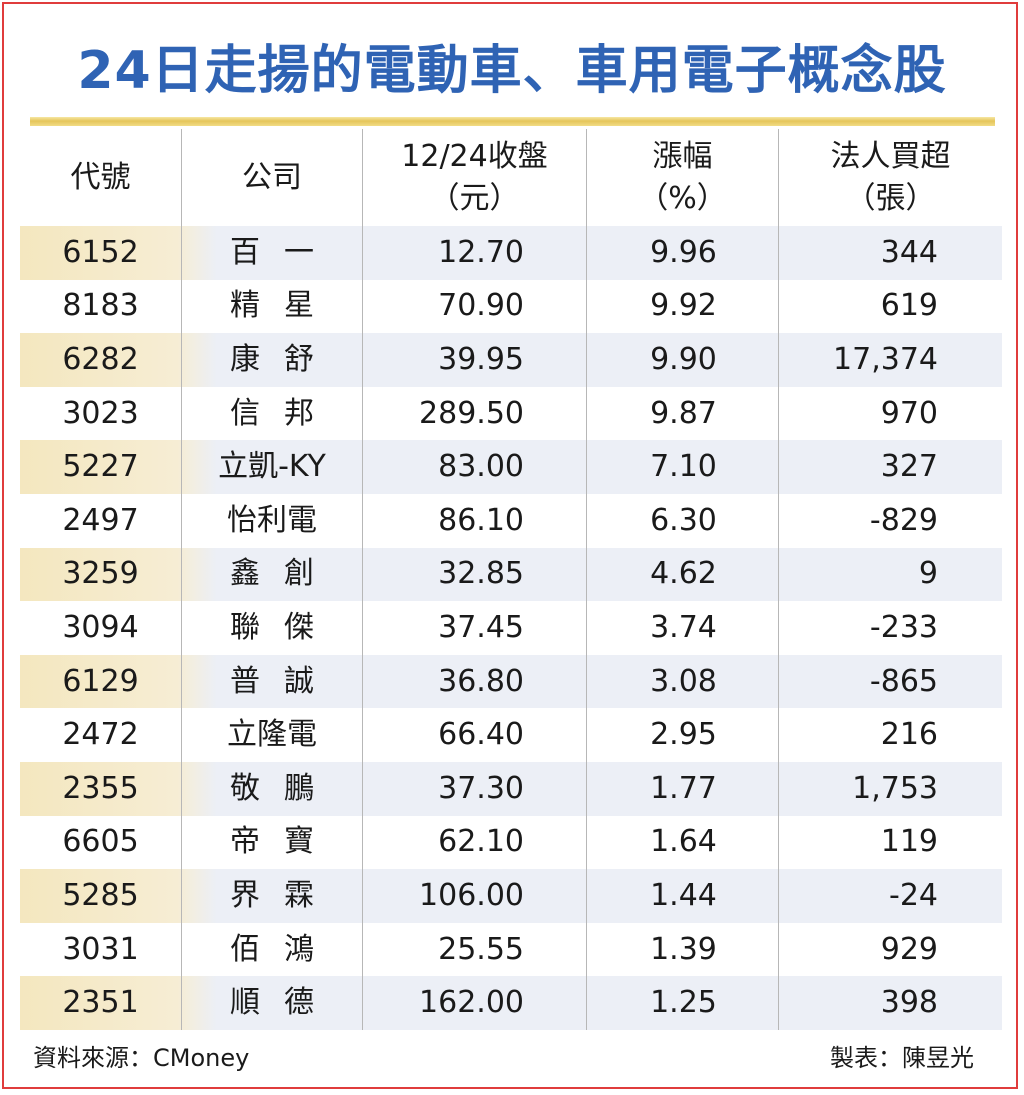  I want to click on table-header-row: 代號 公司 12/24收盤 （元） 漲幅 （%） 法人買超 （張）, so click(511, 177).